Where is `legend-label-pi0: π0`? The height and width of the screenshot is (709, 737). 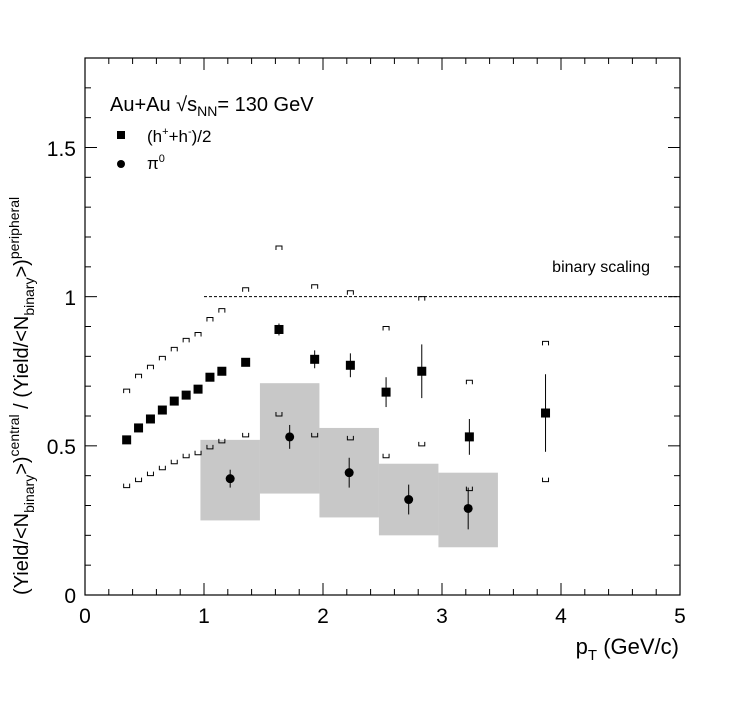
legend-label-pi0: π0 is located at coordinates (156, 163).